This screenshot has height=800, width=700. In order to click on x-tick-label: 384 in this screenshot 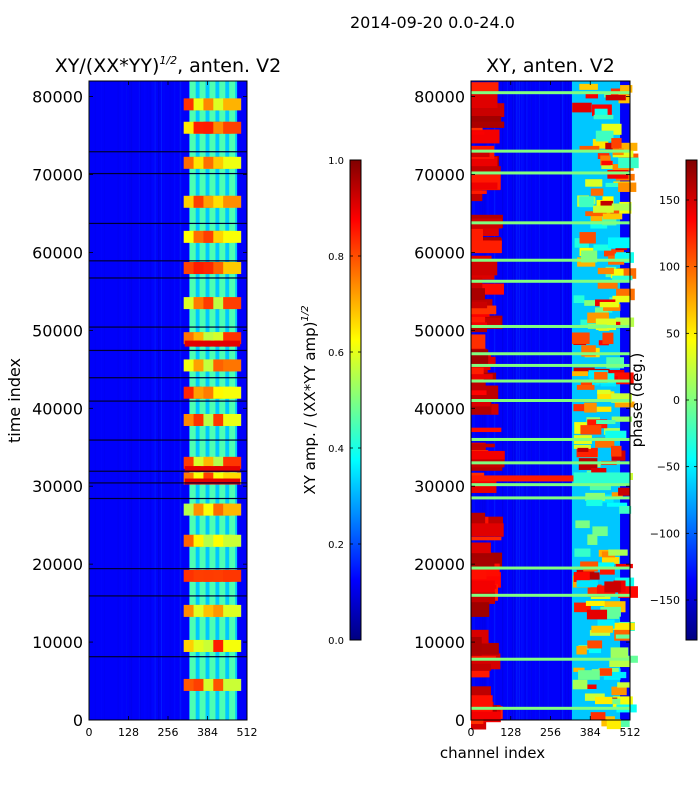, I will do `click(590, 732)`.